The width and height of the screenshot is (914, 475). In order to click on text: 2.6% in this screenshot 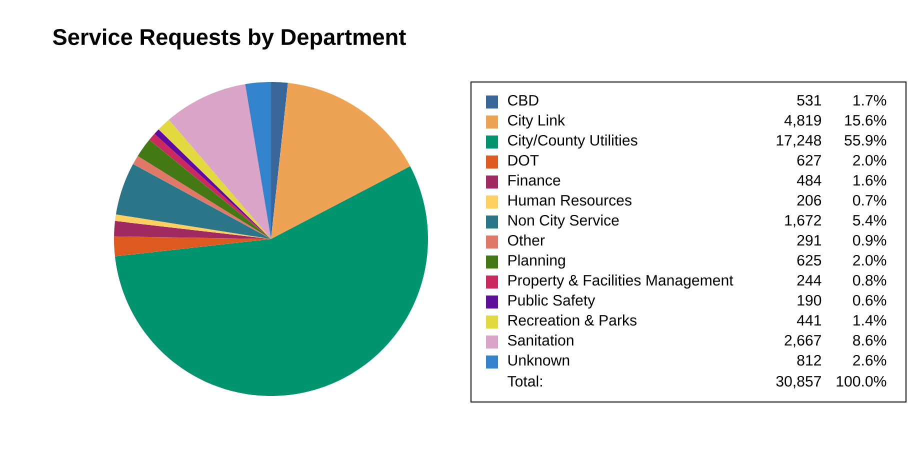, I will do `click(869, 360)`.